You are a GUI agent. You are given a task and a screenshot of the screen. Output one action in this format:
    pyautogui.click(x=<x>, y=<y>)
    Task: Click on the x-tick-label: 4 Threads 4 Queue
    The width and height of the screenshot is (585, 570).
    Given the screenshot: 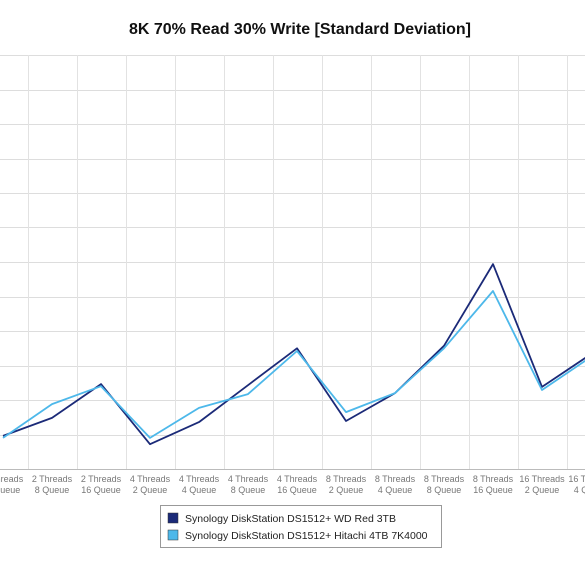 What is the action you would take?
    pyautogui.click(x=199, y=484)
    